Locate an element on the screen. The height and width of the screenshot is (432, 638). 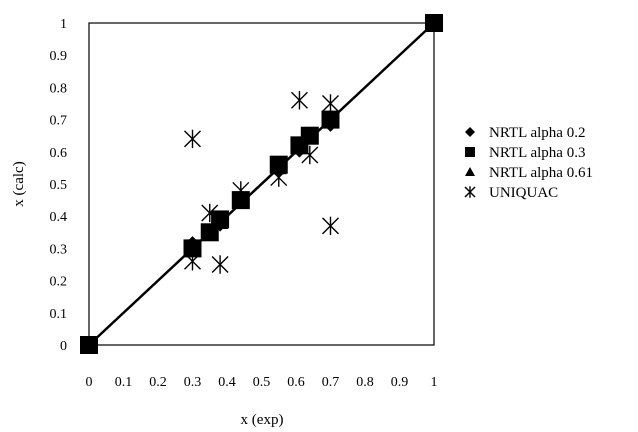
x-tick-label: 0.4 is located at coordinates (227, 382).